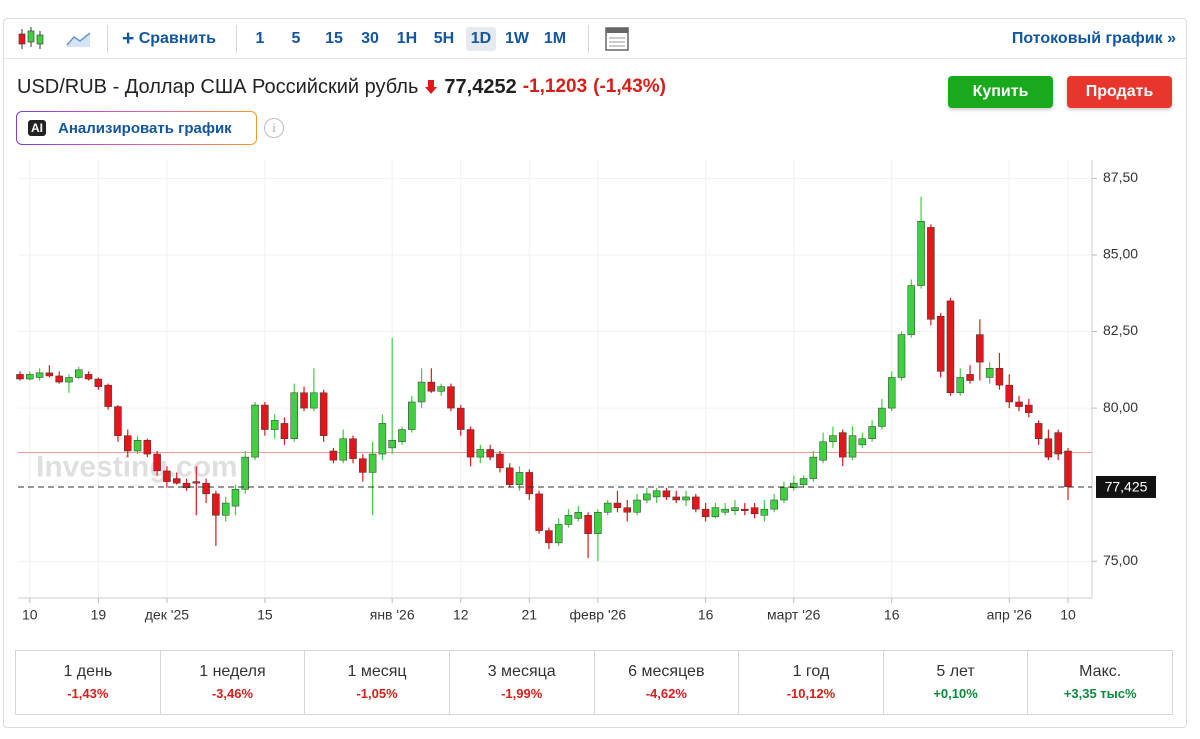 The image size is (1200, 739). What do you see at coordinates (481, 39) in the screenshot?
I see `timeframe-button: 1D` at bounding box center [481, 39].